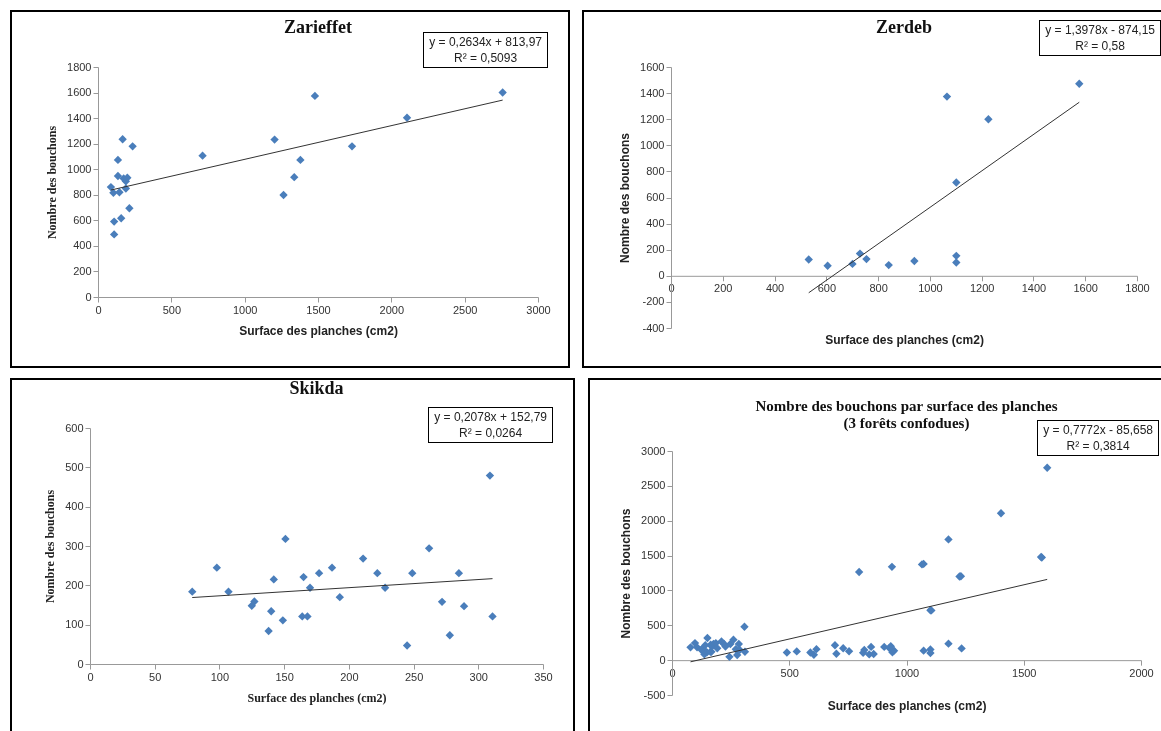 This screenshot has width=1161, height=731. Describe the element at coordinates (906, 406) in the screenshot. I see `chart-title: Nombre des bouchons par surface des planches` at that location.